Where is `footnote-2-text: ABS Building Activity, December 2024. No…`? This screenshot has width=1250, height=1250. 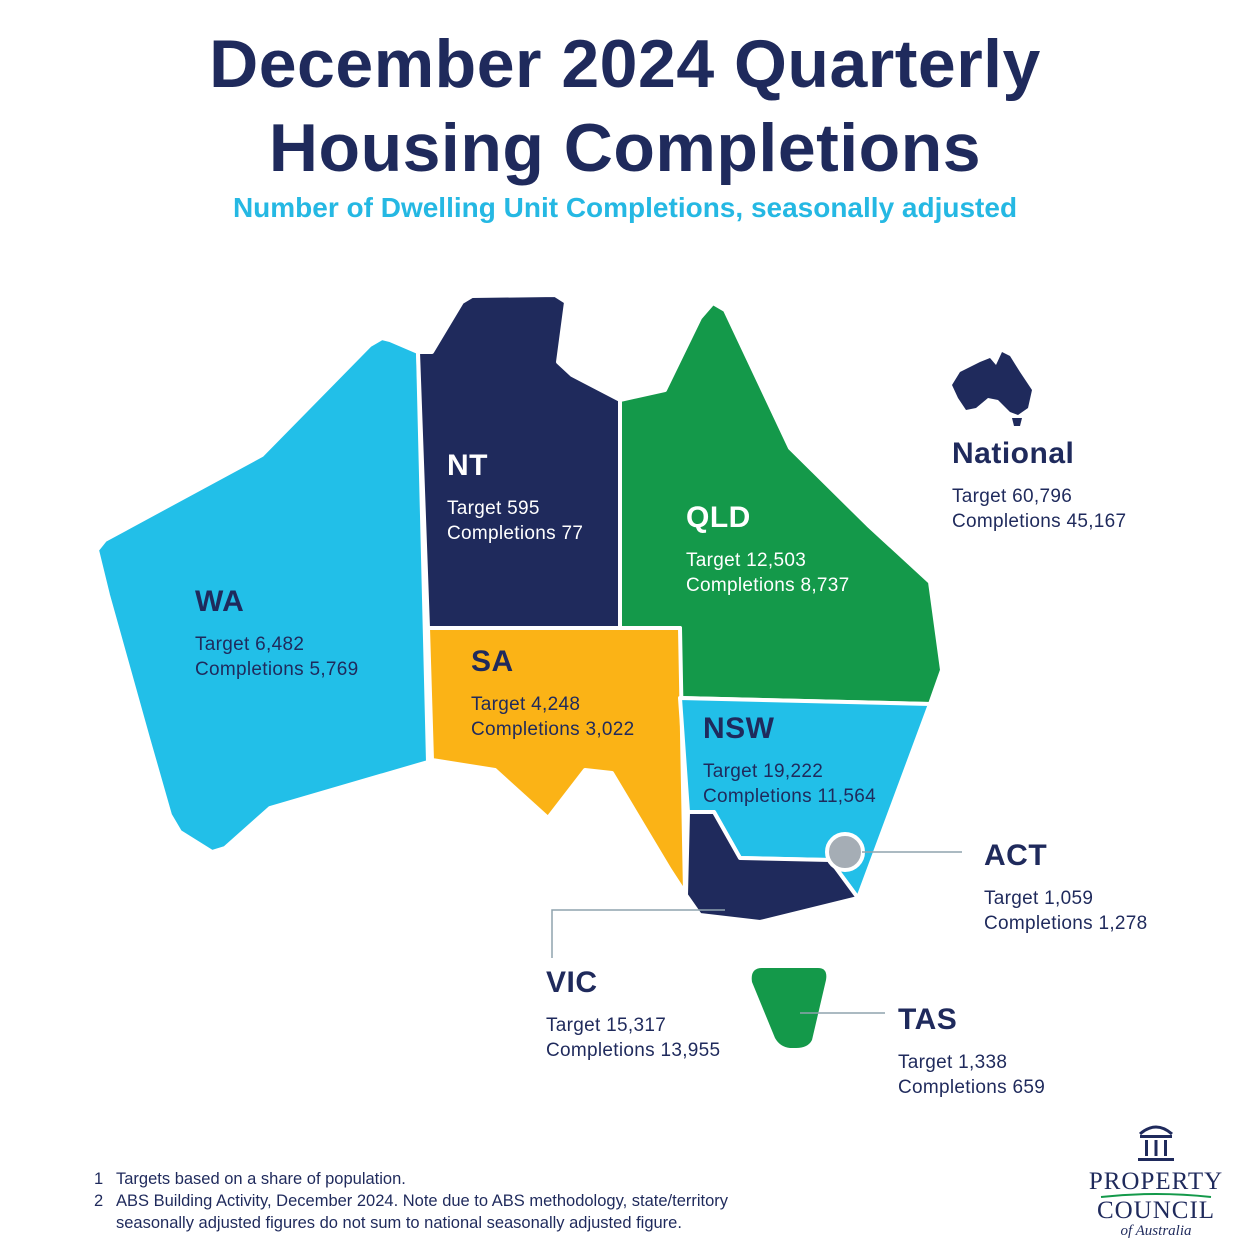 footnote-2-text: ABS Building Activity, December 2024. No… is located at coordinates (422, 1201).